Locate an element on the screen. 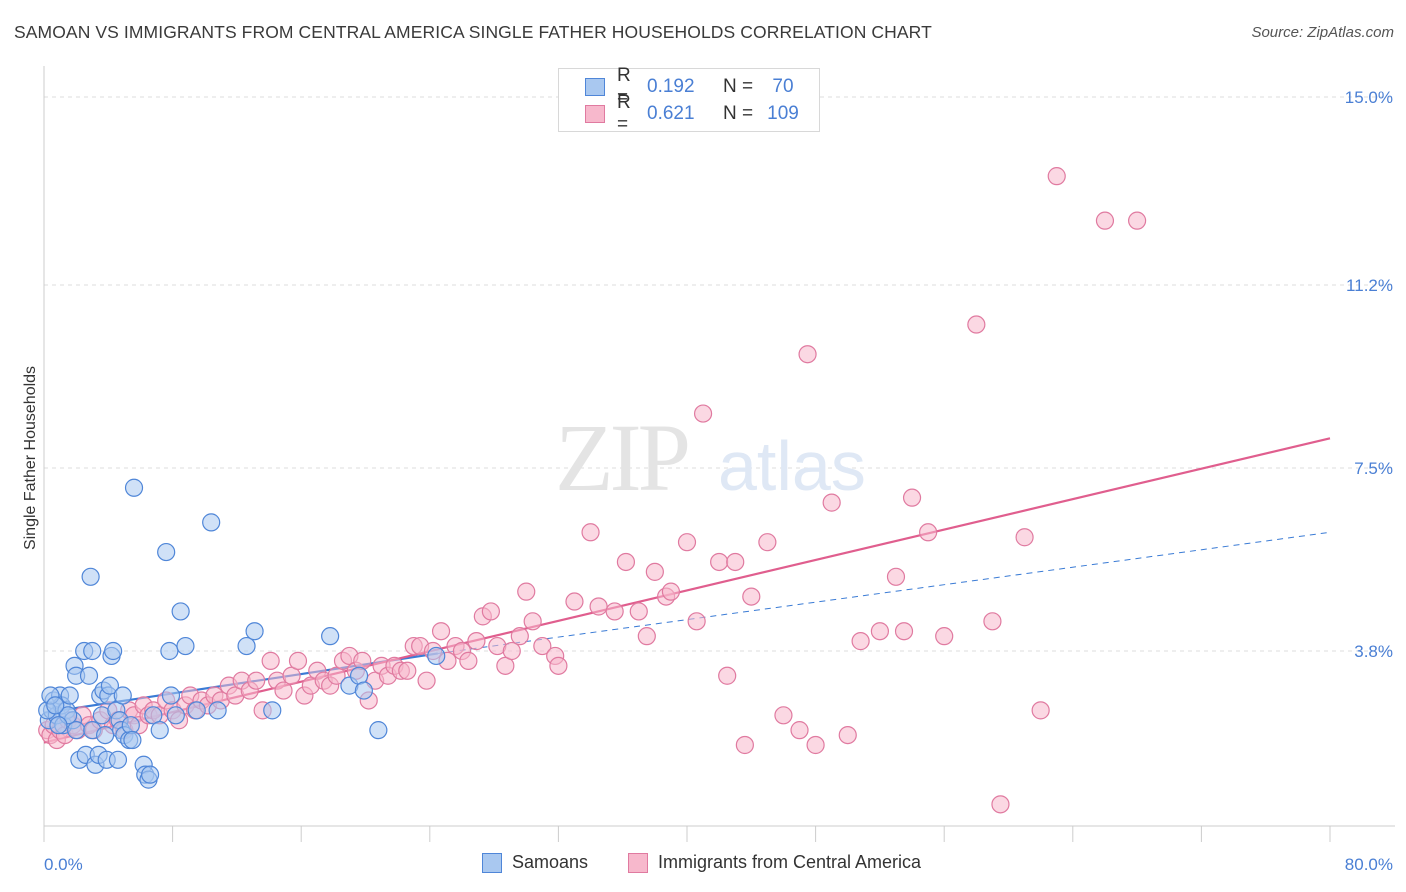 The image size is (1406, 892). n-value: 70 is located at coordinates (783, 86).